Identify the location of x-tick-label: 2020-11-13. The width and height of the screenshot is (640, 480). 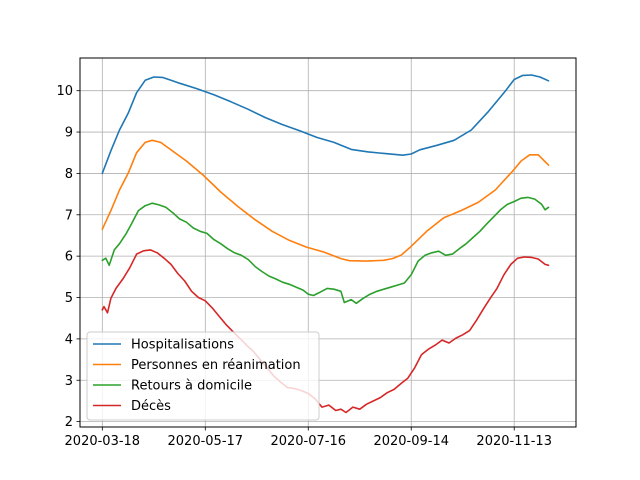
(514, 441).